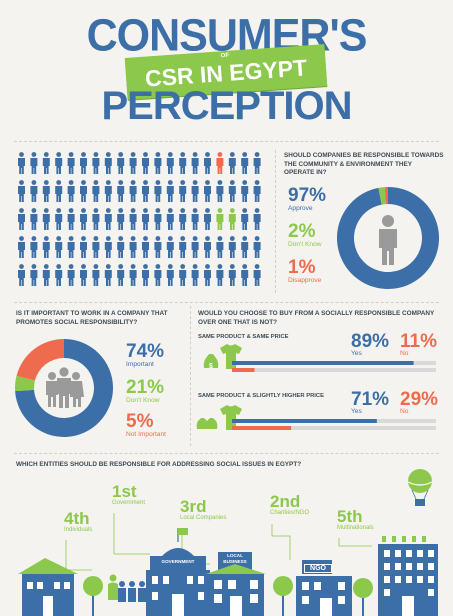 Image resolution: width=453 pixels, height=616 pixels. Describe the element at coordinates (222, 357) in the screenshot. I see `product-icons: $` at that location.